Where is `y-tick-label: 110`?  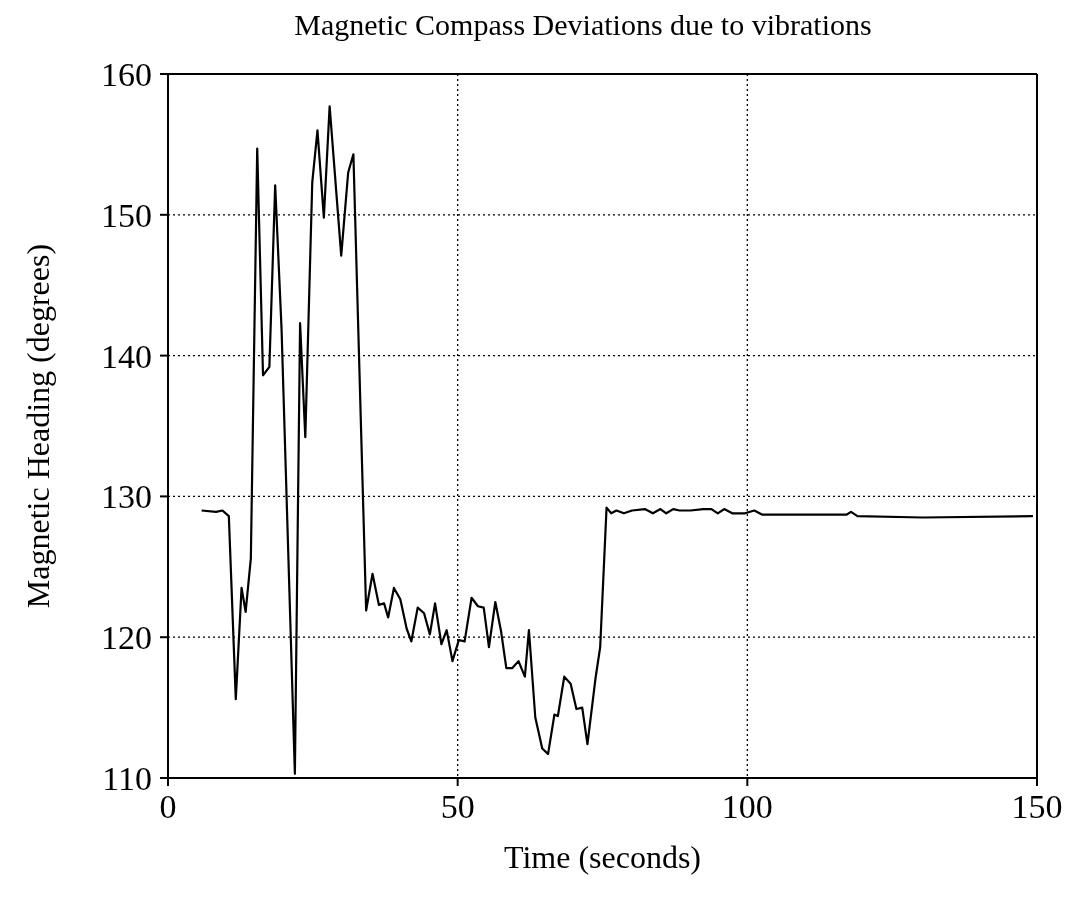 y-tick-label: 110 is located at coordinates (127, 779).